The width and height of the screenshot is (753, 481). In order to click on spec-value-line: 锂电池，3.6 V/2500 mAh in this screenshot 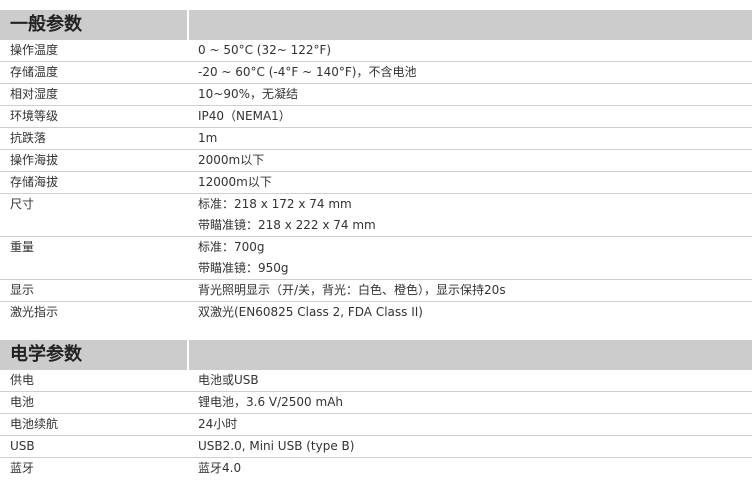, I will do `click(271, 402)`.